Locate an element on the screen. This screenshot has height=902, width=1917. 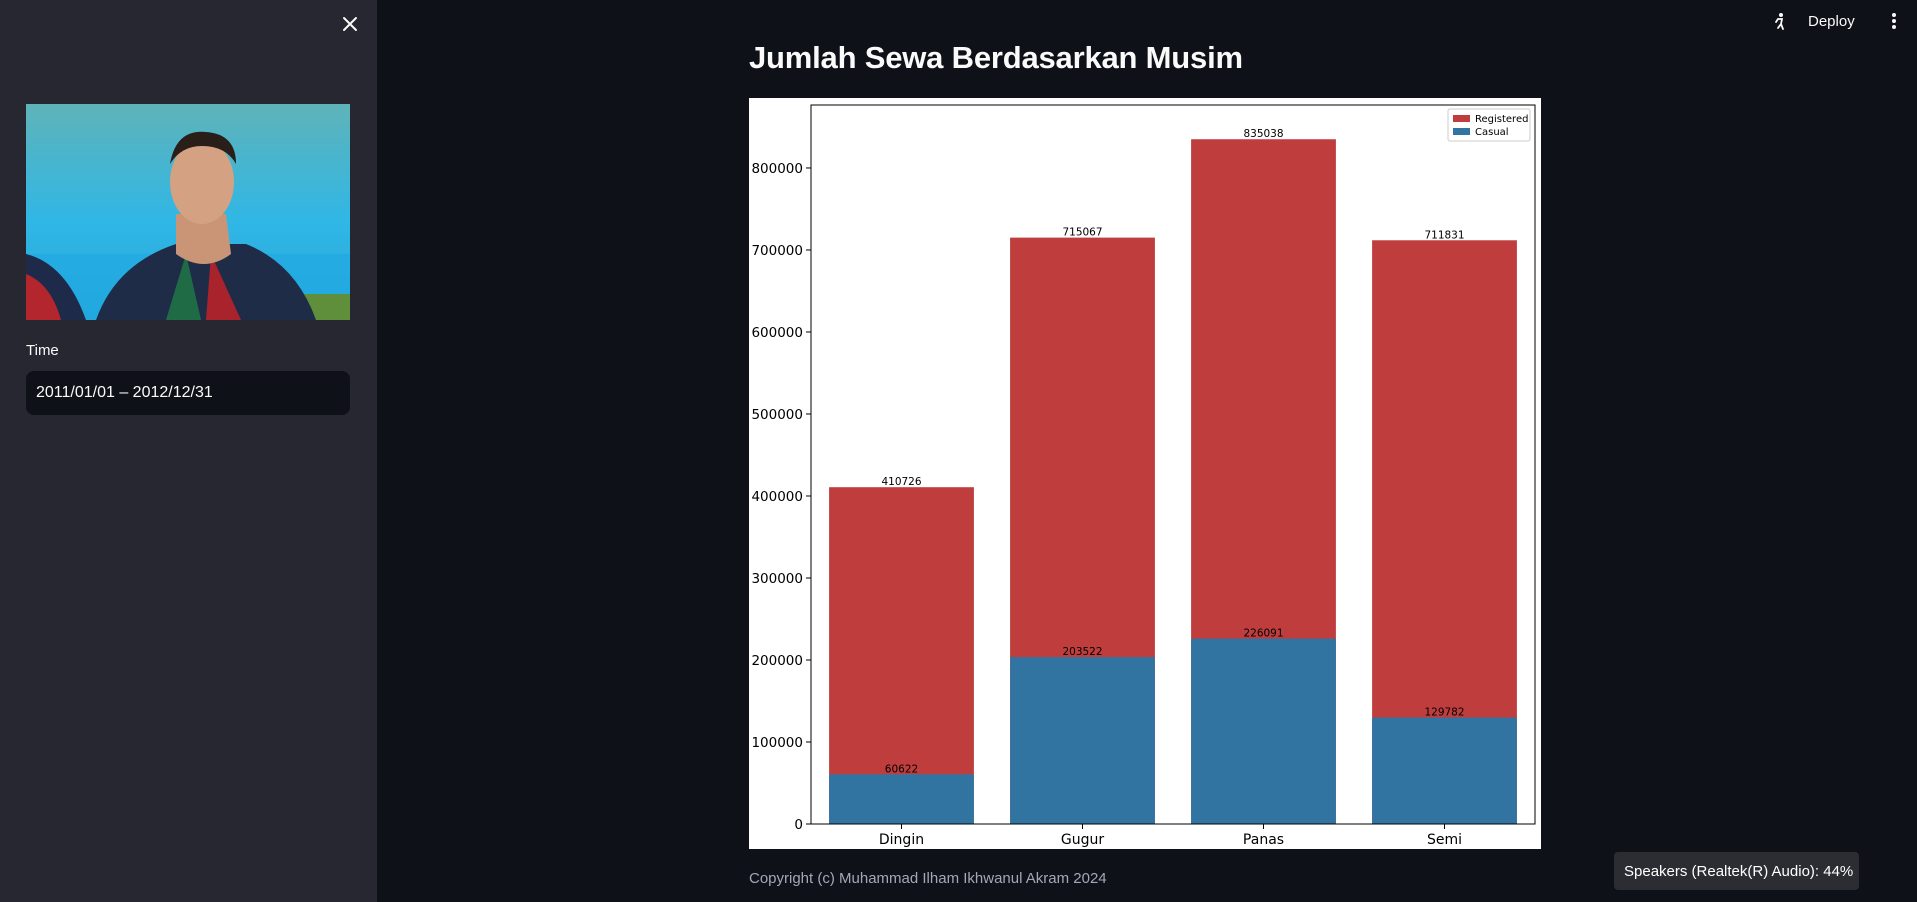
bar-casual-dingin is located at coordinates (901, 799).